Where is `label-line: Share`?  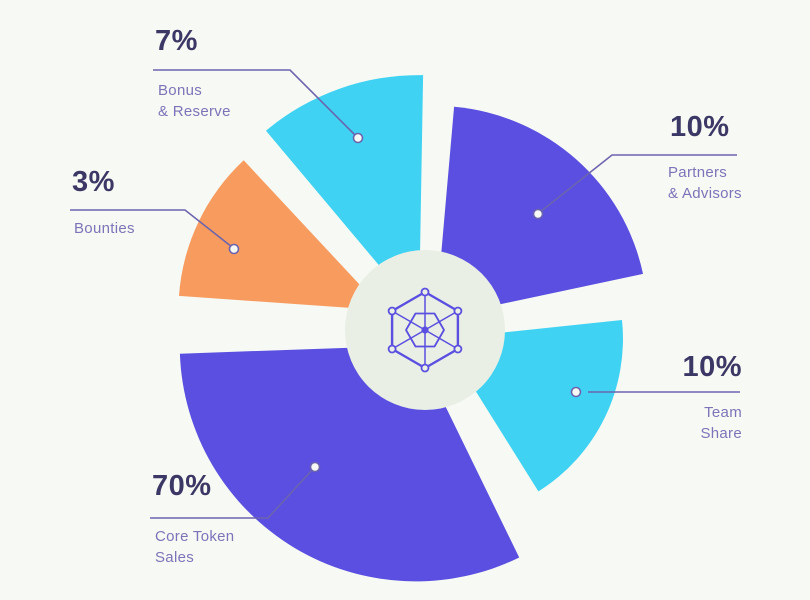
label-line: Share is located at coordinates (721, 434).